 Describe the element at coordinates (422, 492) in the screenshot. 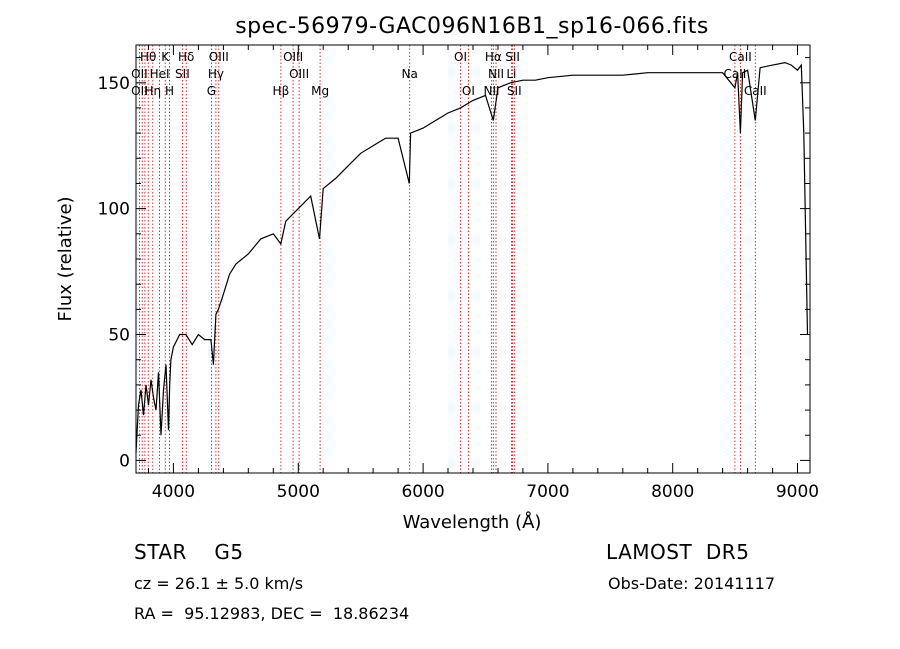

I see `x-tick-label: 6000` at that location.